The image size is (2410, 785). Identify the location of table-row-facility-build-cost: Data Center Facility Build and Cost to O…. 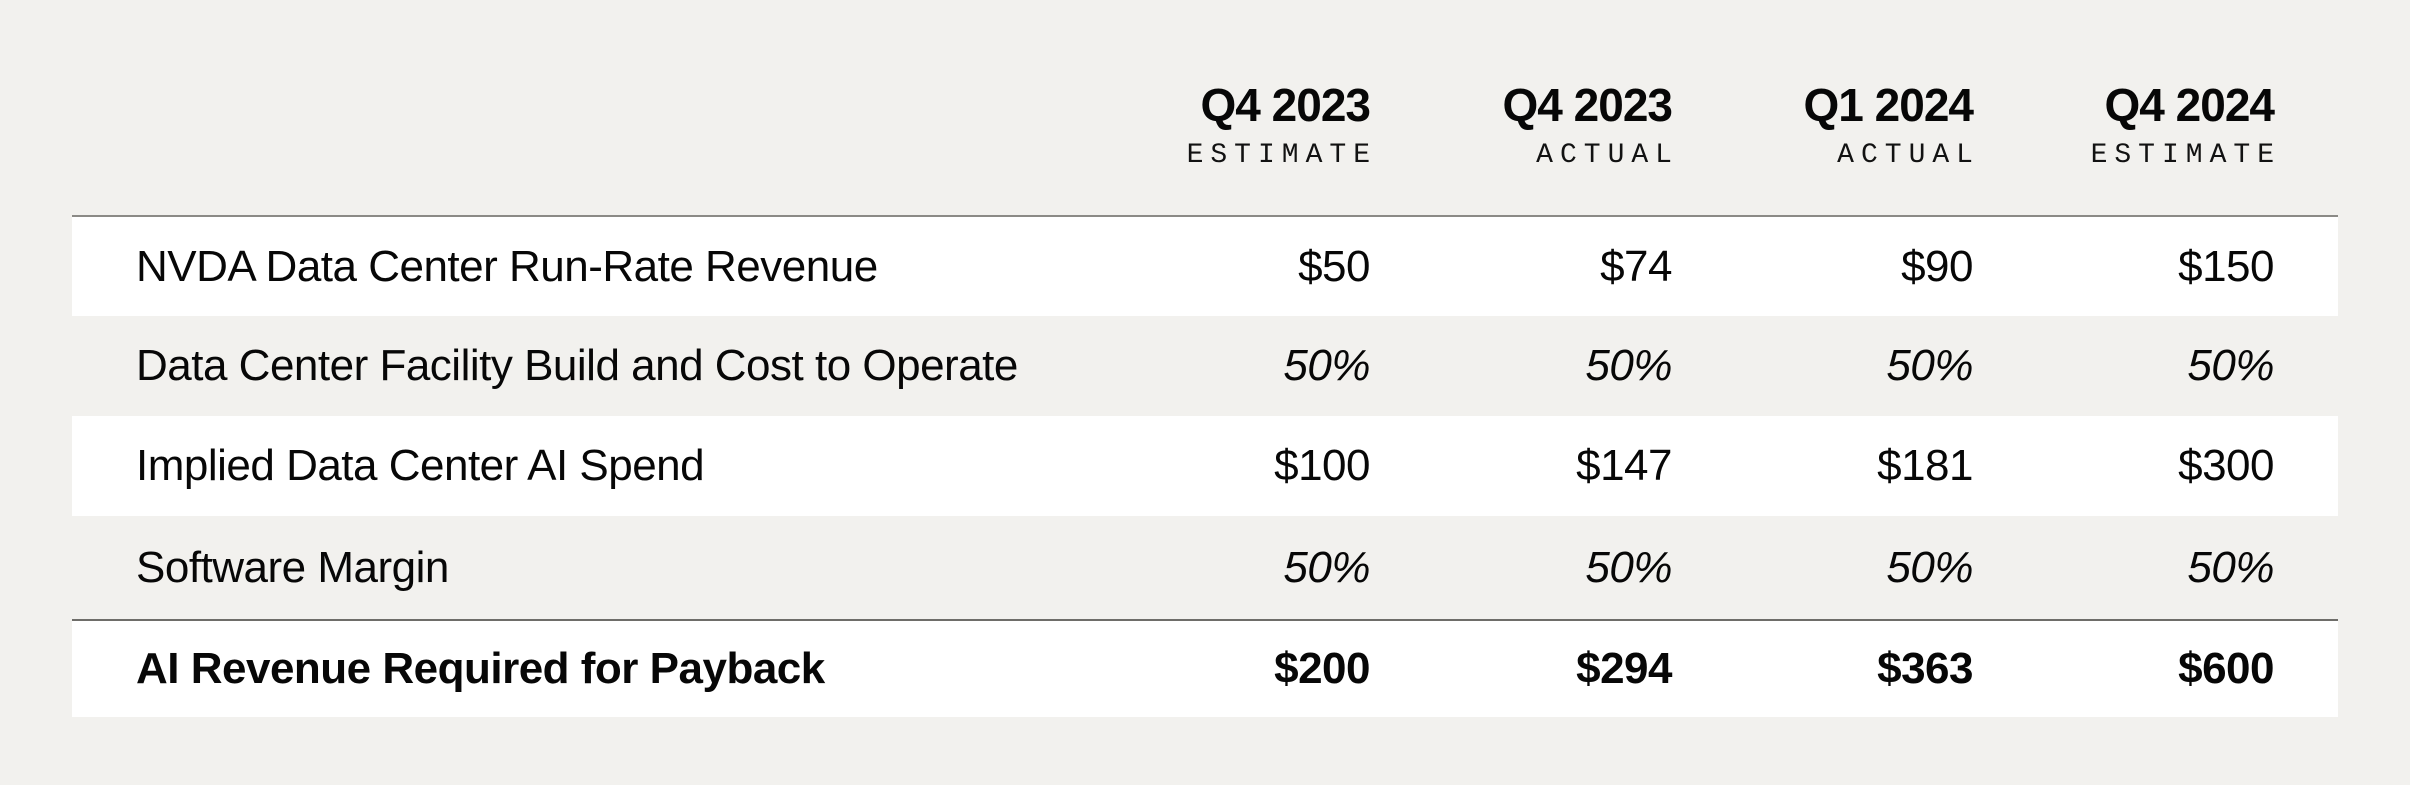
(1205, 366).